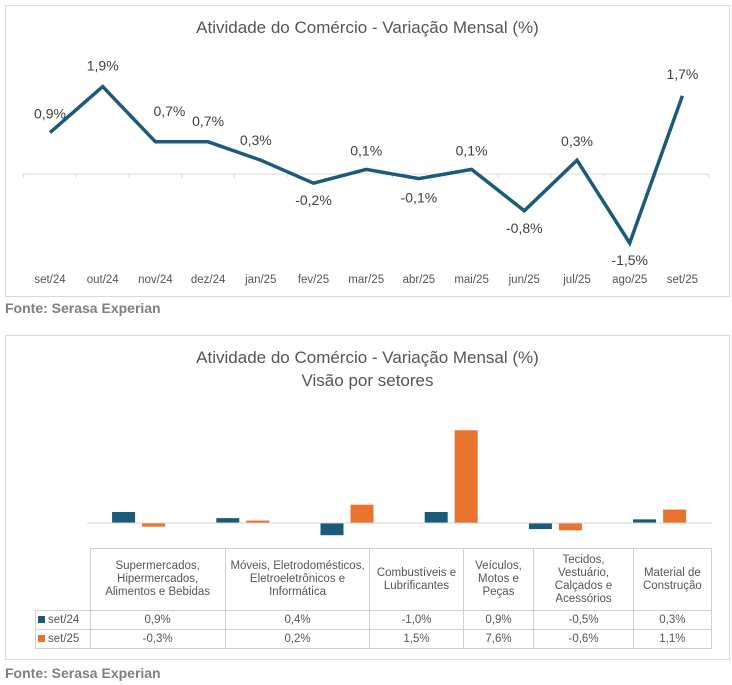 The image size is (732, 685). I want to click on table-row: set/25 -0,3% 0,2% 1,5% 7,6% -0,6% 1,1%, so click(374, 639).